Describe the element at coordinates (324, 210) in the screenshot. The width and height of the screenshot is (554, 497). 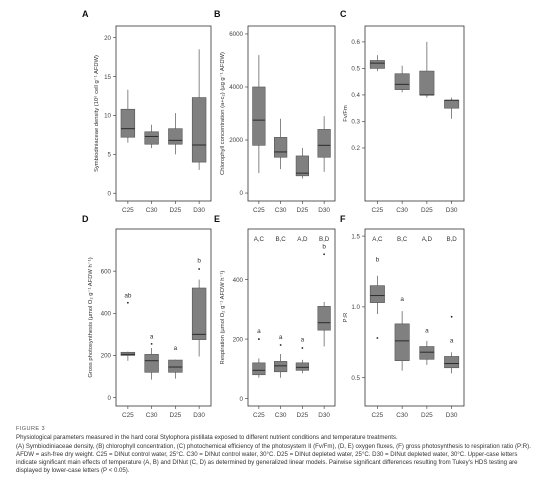
I see `x-tick-label-b-3: D30` at that location.